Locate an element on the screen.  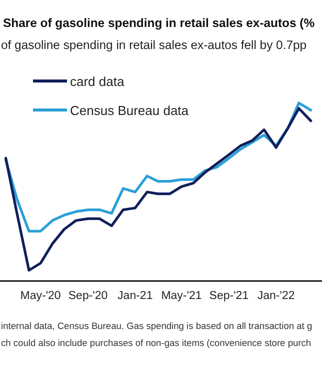
x-tick-label: May-'20 is located at coordinates (40, 296).